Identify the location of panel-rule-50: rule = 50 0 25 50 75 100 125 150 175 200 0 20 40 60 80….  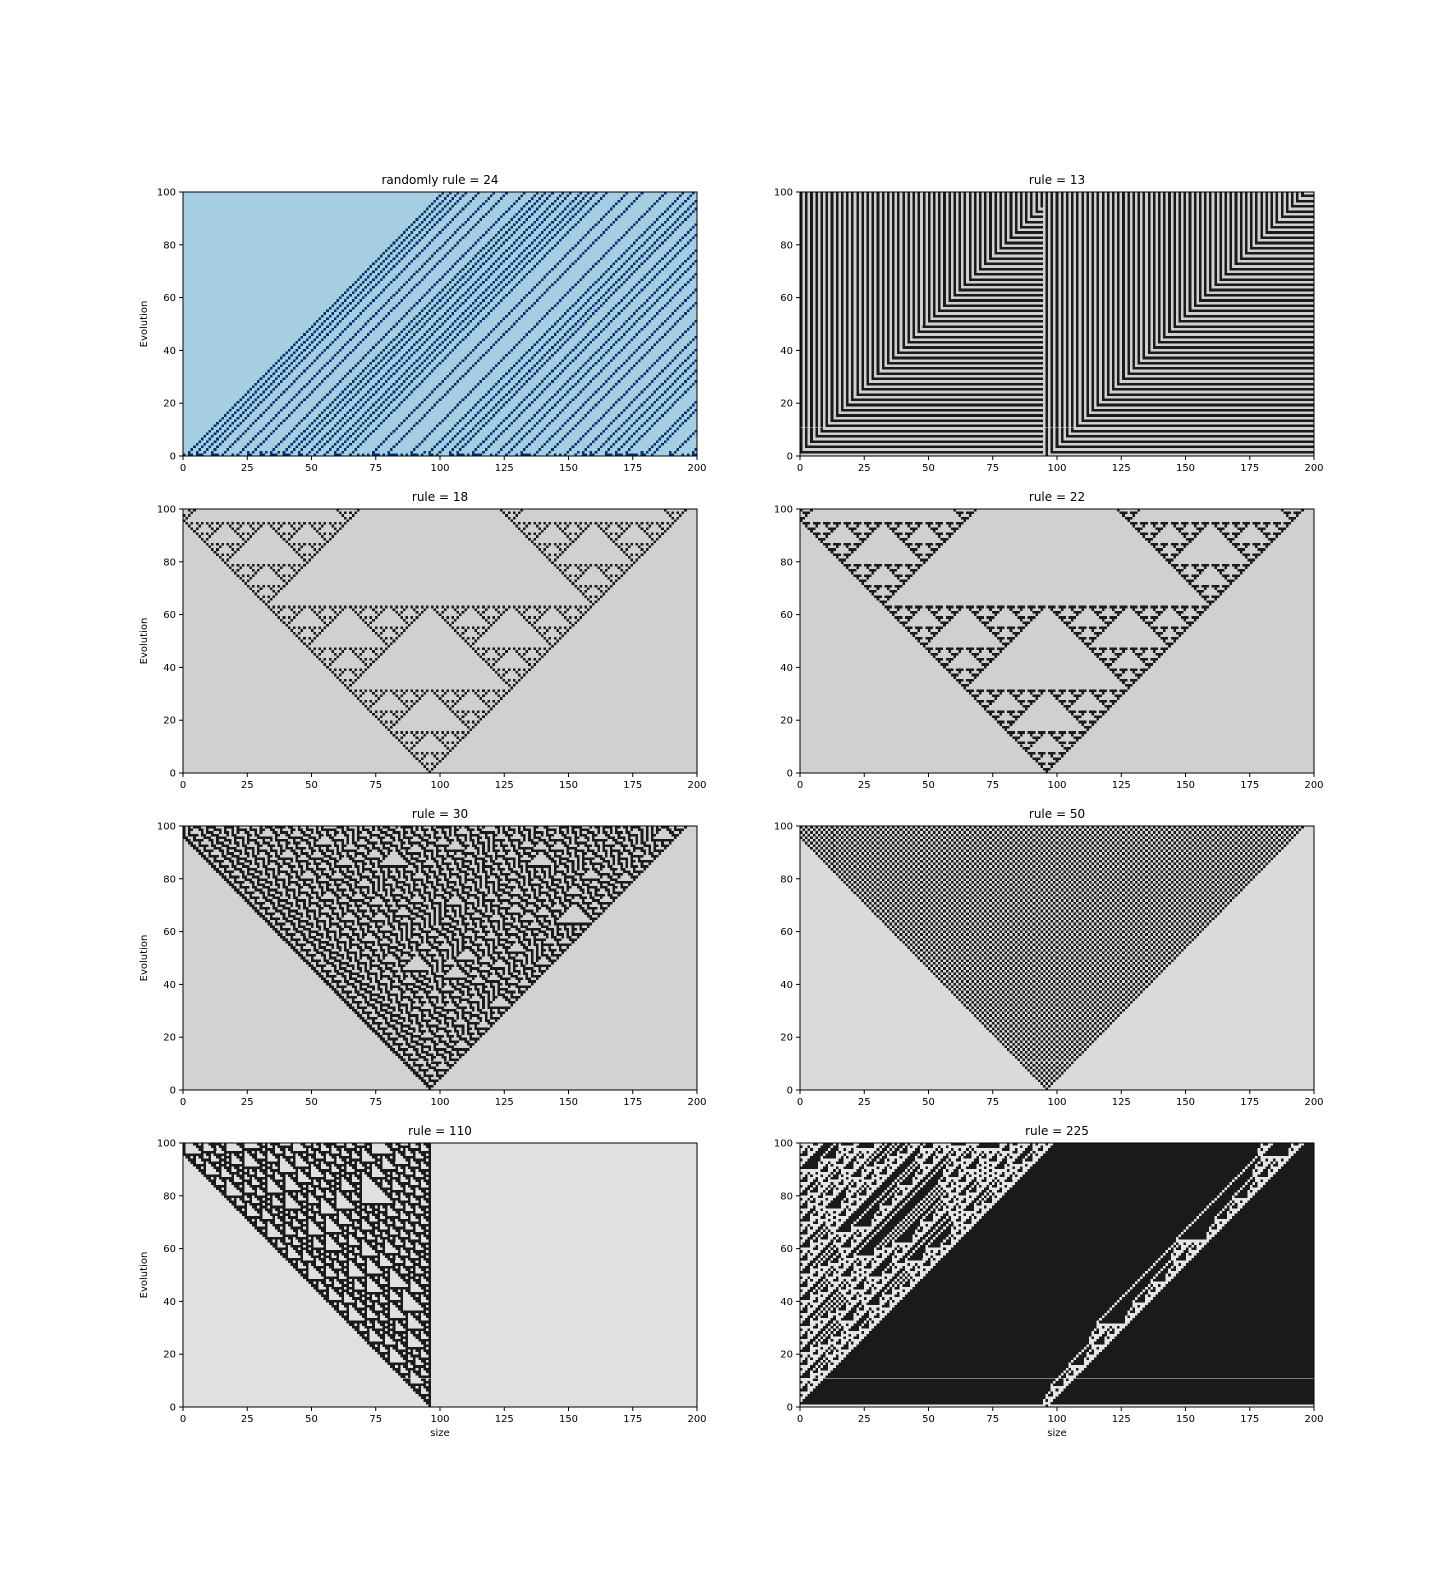
(1049, 957).